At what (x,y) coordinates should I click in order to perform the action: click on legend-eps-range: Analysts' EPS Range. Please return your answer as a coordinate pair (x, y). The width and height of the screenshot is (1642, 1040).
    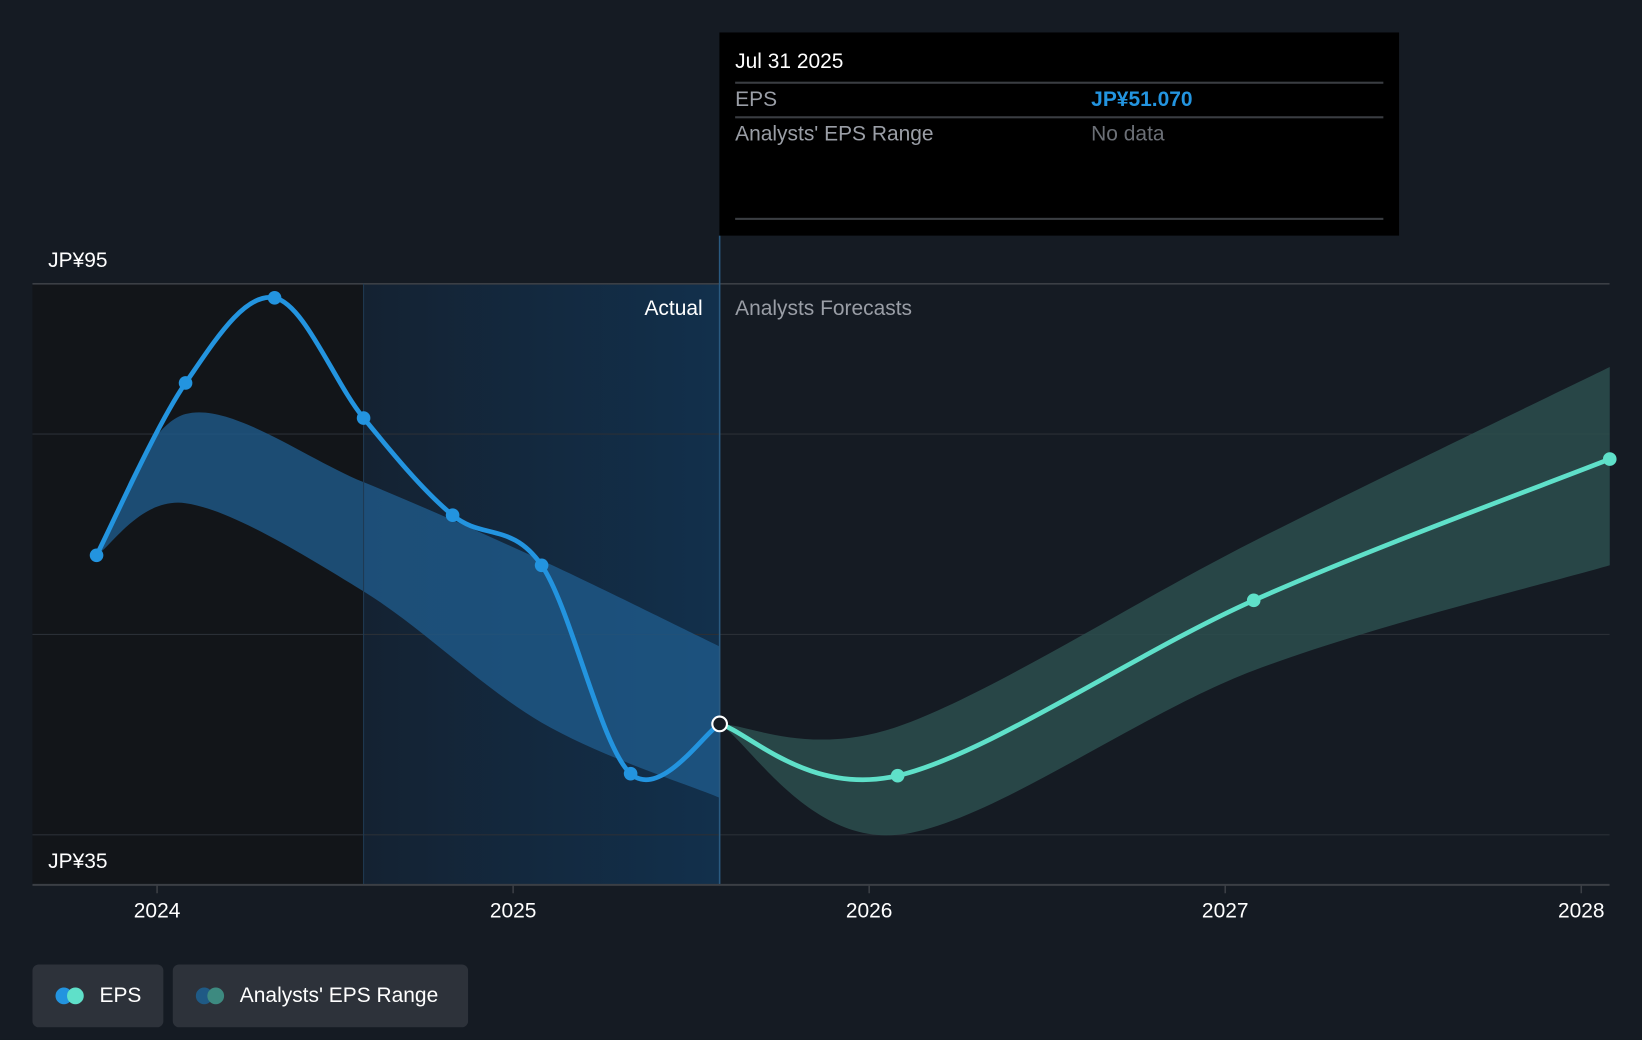
    Looking at the image, I should click on (320, 996).